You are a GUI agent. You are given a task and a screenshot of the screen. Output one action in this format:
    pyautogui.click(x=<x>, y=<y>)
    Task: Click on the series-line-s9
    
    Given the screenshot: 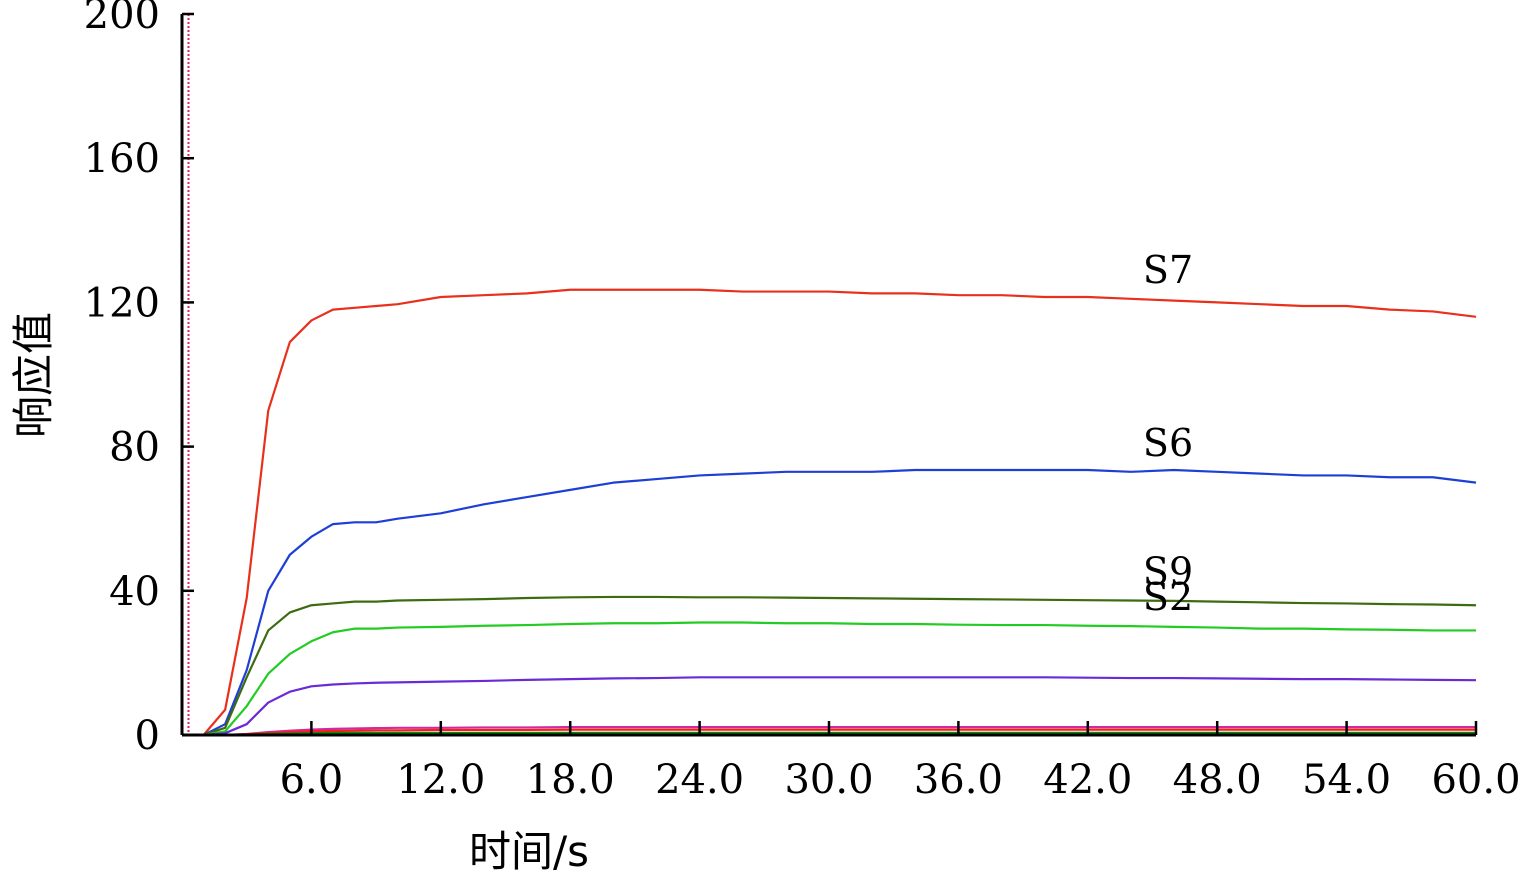 What is the action you would take?
    pyautogui.click(x=829, y=666)
    